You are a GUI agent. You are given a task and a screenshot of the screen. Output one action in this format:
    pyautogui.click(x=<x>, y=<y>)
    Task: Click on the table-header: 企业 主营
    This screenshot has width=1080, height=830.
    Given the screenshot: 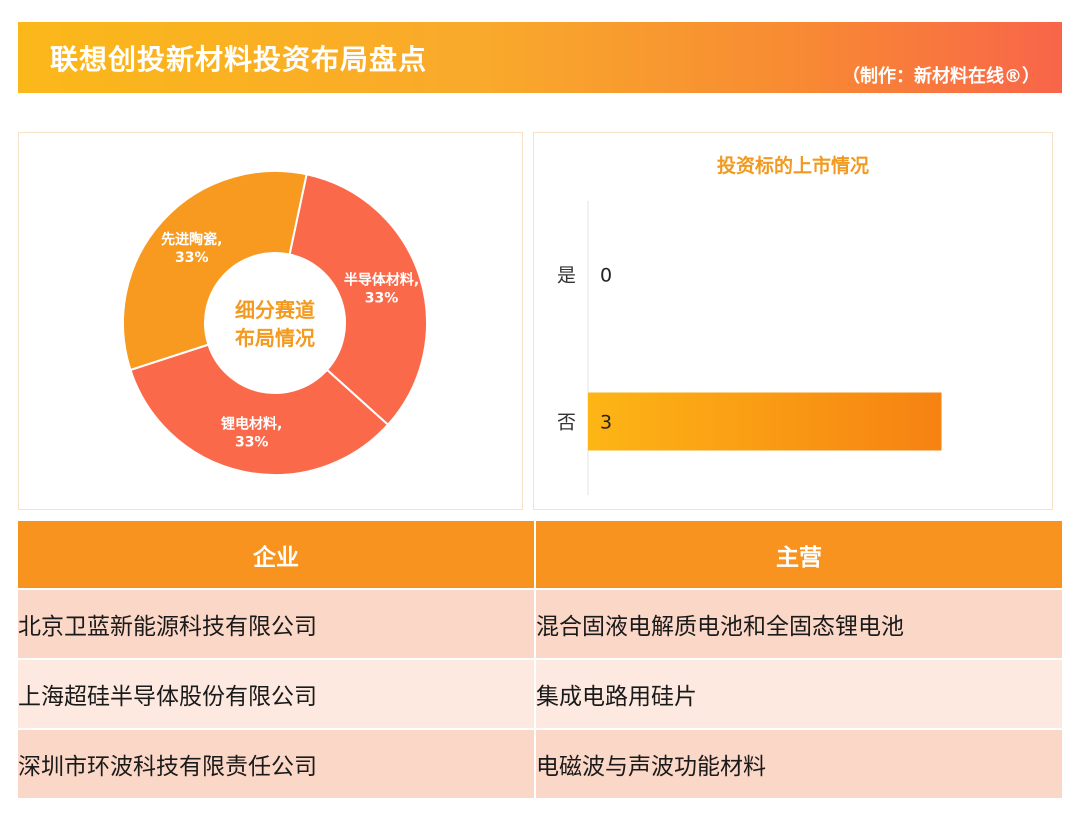 What is the action you would take?
    pyautogui.click(x=540, y=554)
    